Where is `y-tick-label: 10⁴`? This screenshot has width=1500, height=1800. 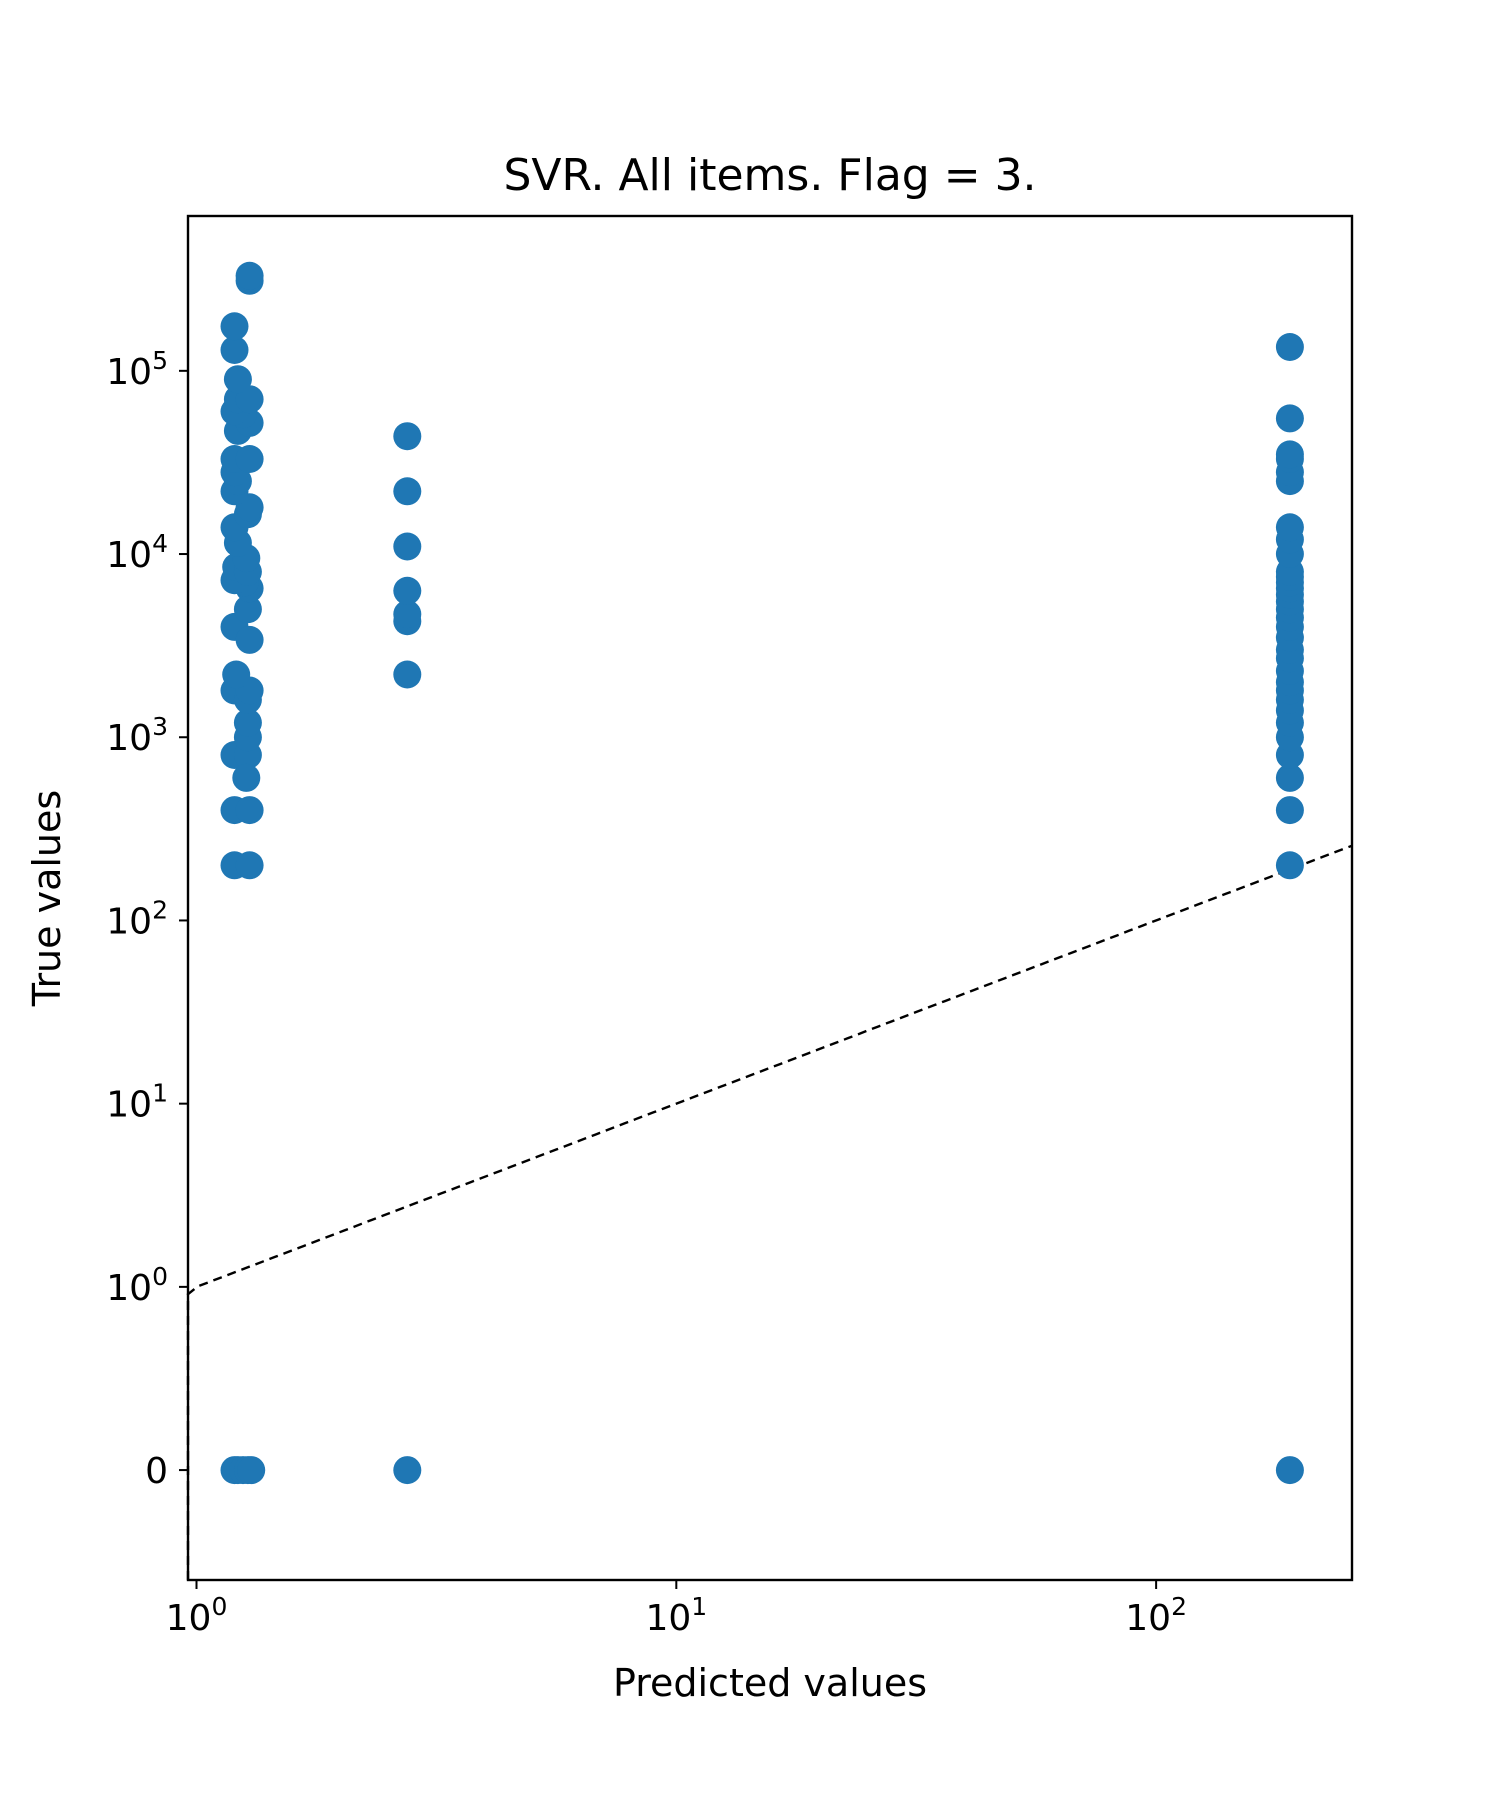 y-tick-label: 10⁴ is located at coordinates (137, 552).